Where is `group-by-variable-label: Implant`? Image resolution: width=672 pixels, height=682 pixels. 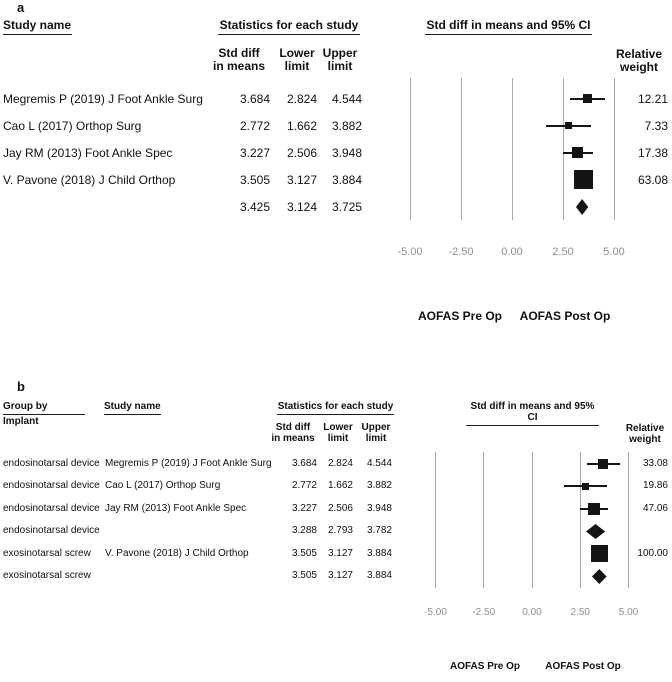
group-by-variable-label: Implant is located at coordinates (21, 421).